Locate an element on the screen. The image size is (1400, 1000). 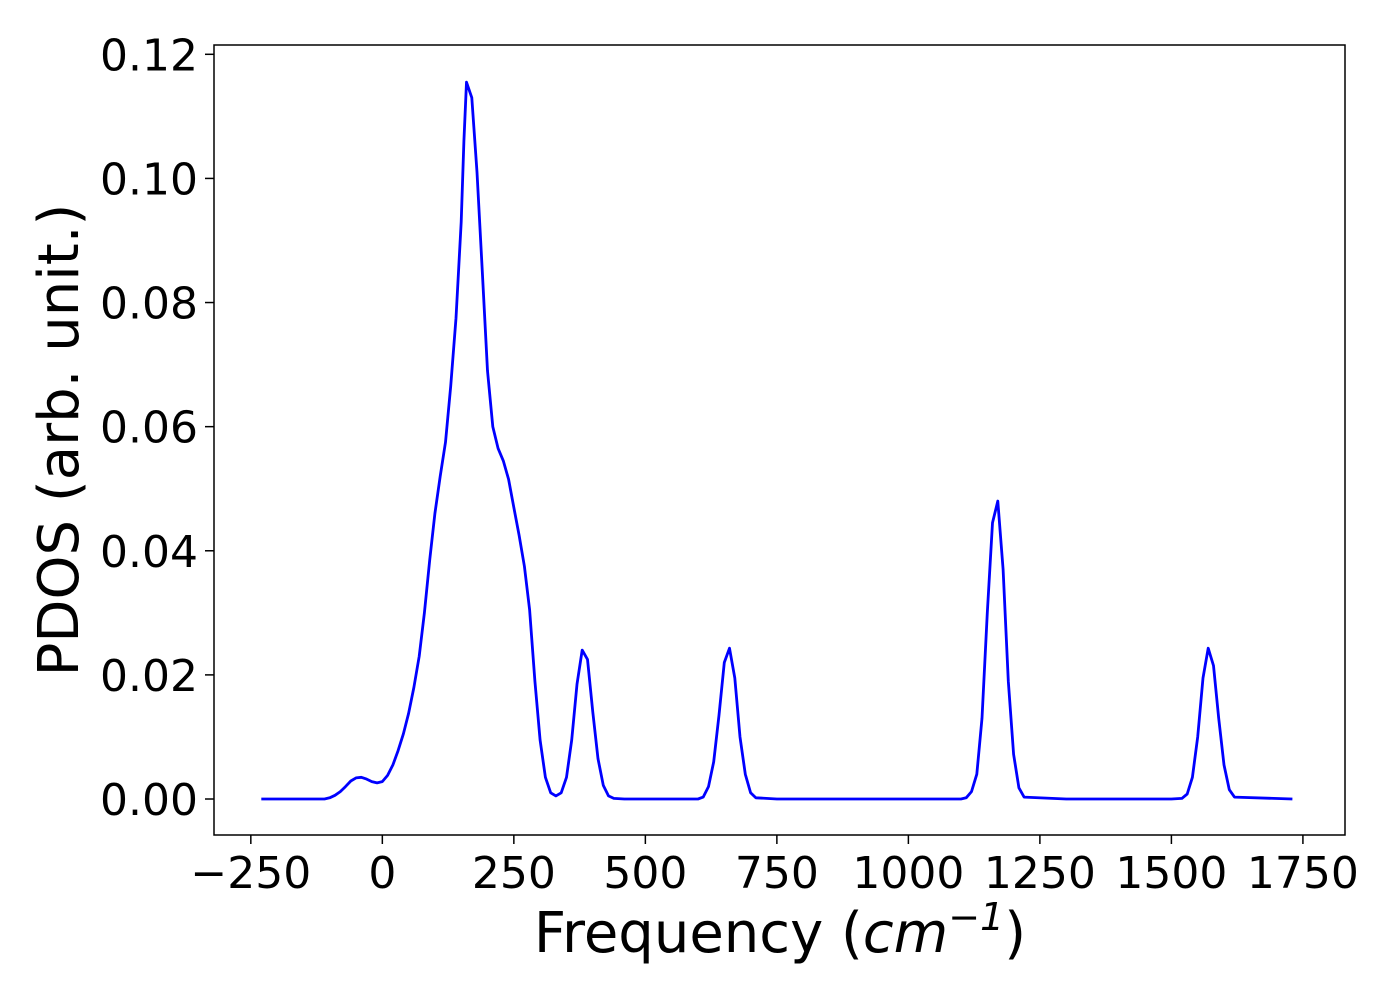
y-tick-label: 0.04 is located at coordinates (149, 552).